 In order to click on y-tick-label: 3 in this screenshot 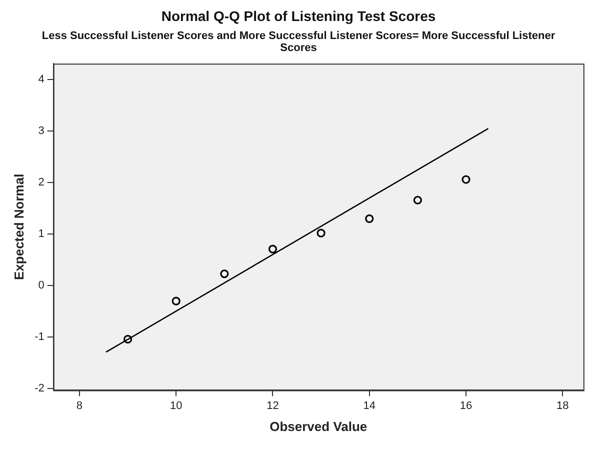, I will do `click(41, 131)`.